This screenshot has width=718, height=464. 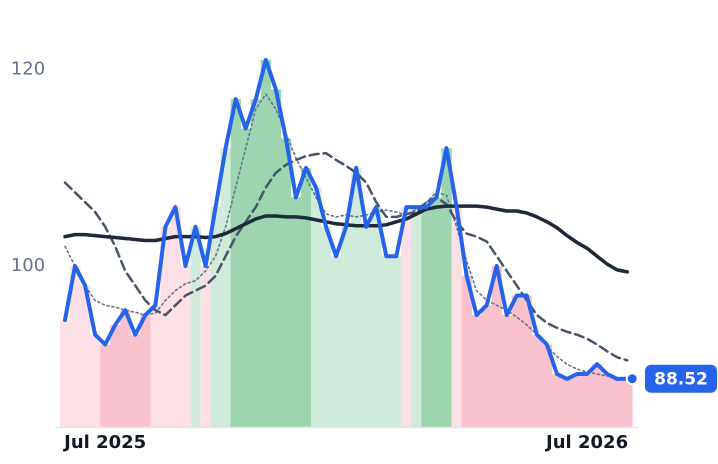 I want to click on value-badge, so click(x=681, y=378).